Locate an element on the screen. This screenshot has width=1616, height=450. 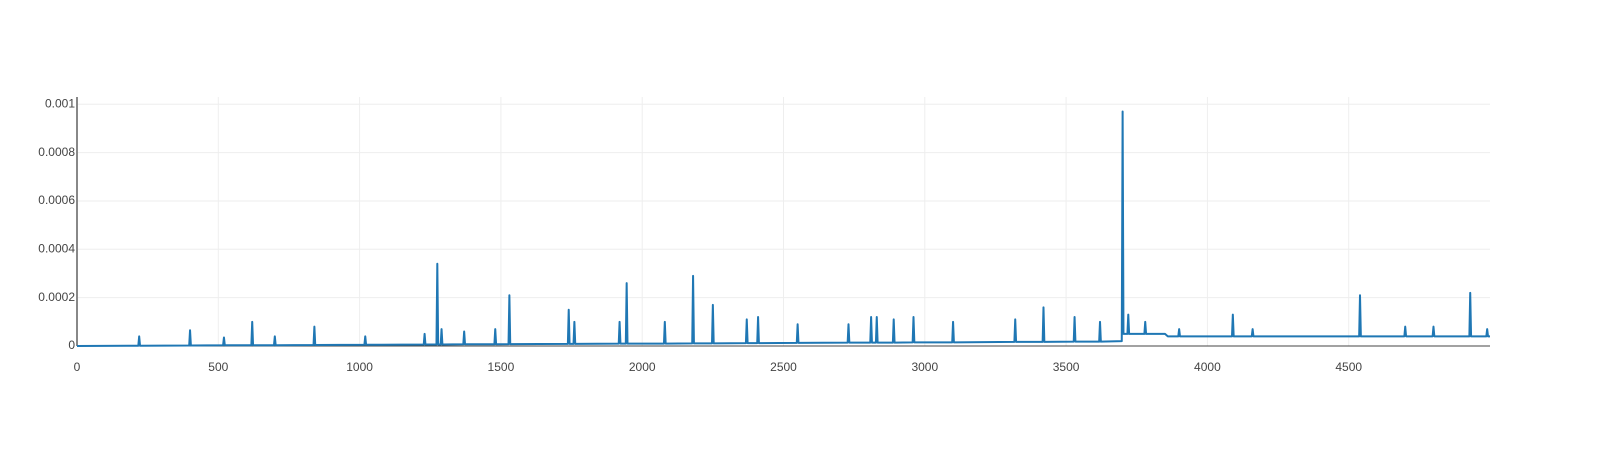
x-tick-label: 500 is located at coordinates (218, 367).